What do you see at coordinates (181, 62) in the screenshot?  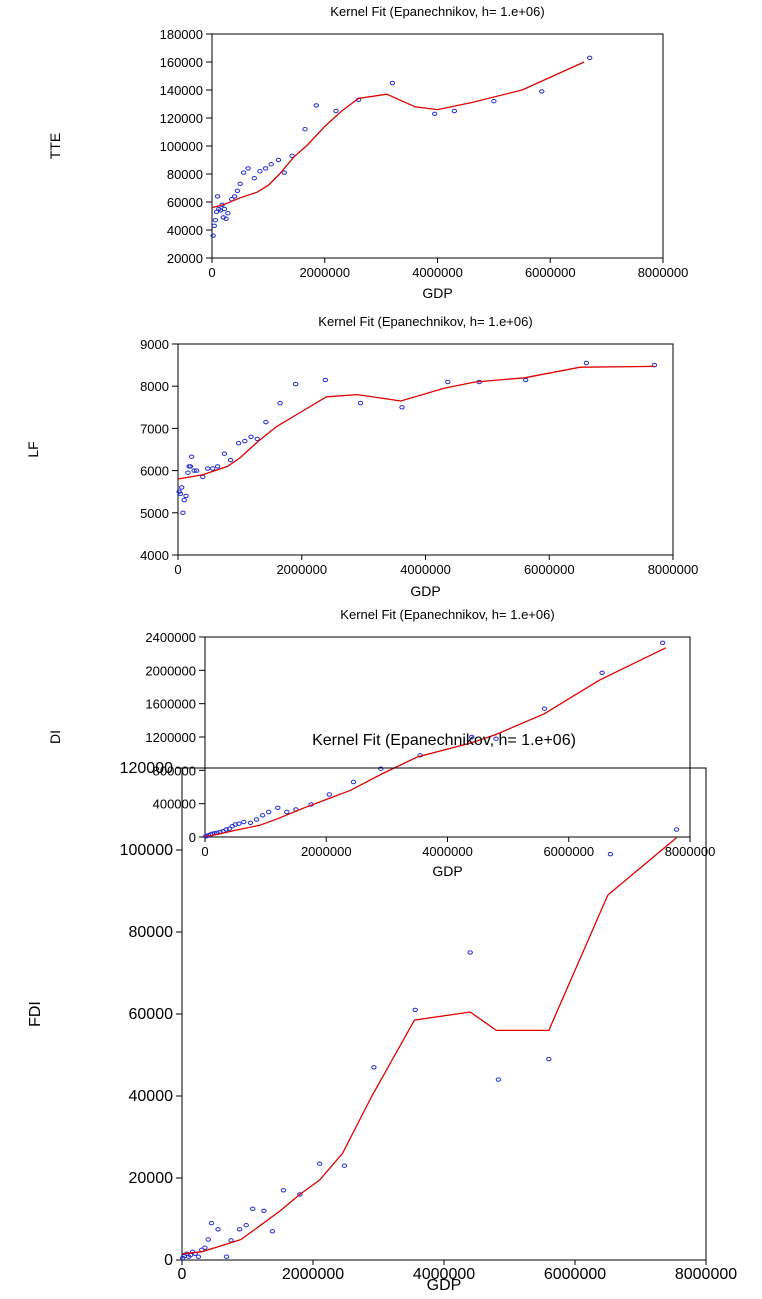 I see `y-tick-label: 160000` at bounding box center [181, 62].